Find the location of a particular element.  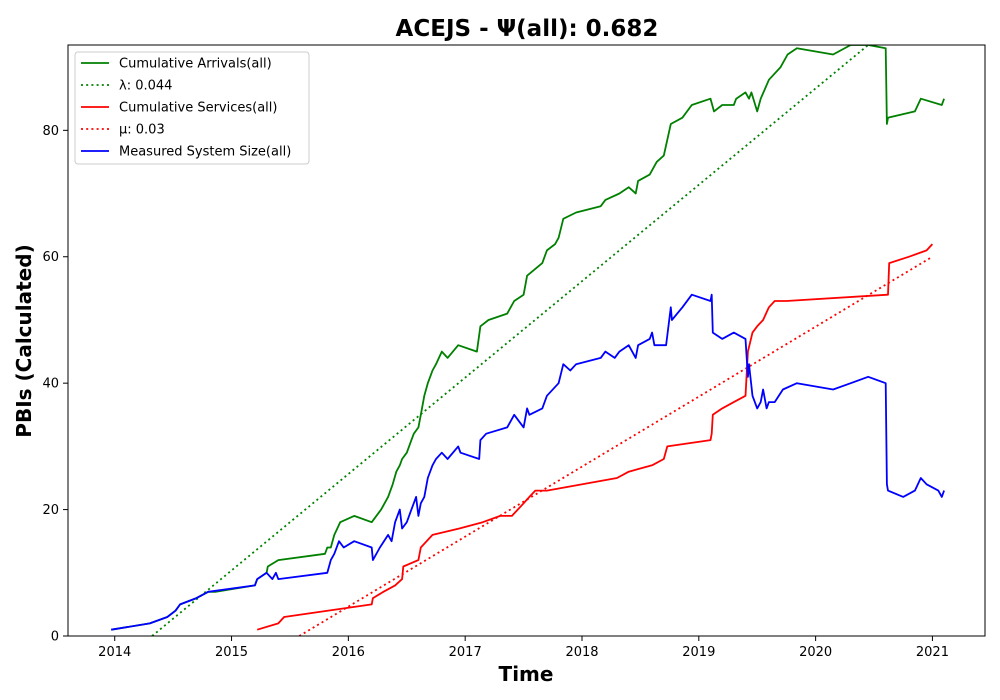

x-tick-label: 2017 is located at coordinates (465, 652).